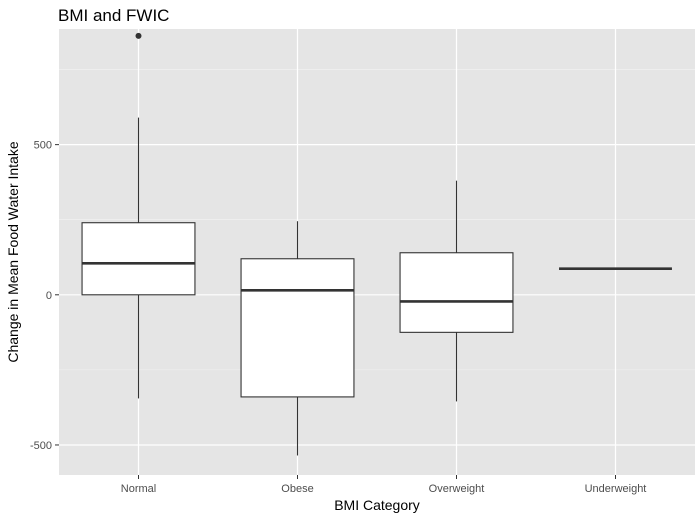 This screenshot has height=520, width=700. What do you see at coordinates (44, 296) in the screenshot?
I see `y-axis: -500 0 500` at bounding box center [44, 296].